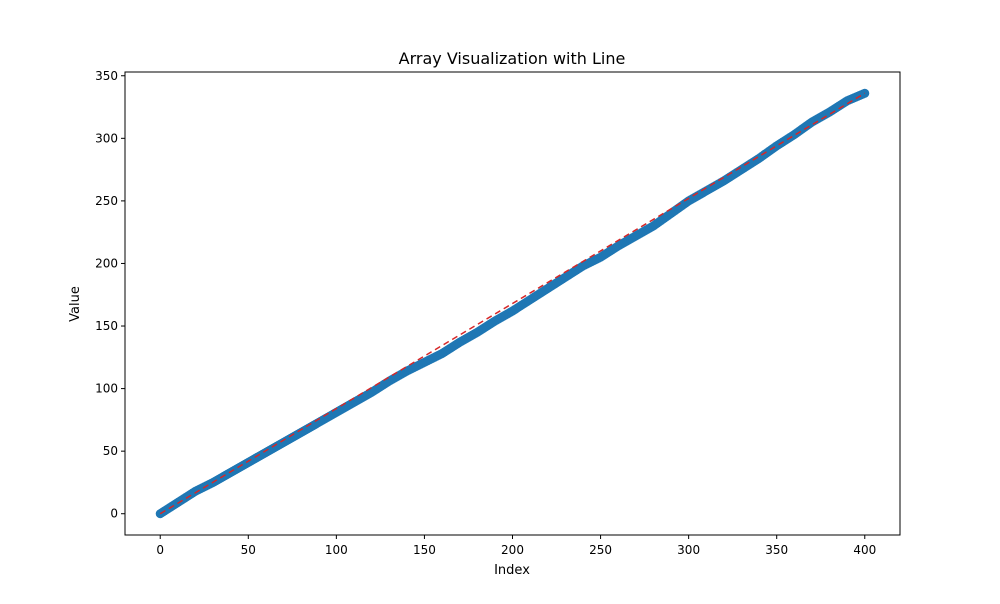  I want to click on y-tick-label: 100, so click(106, 389).